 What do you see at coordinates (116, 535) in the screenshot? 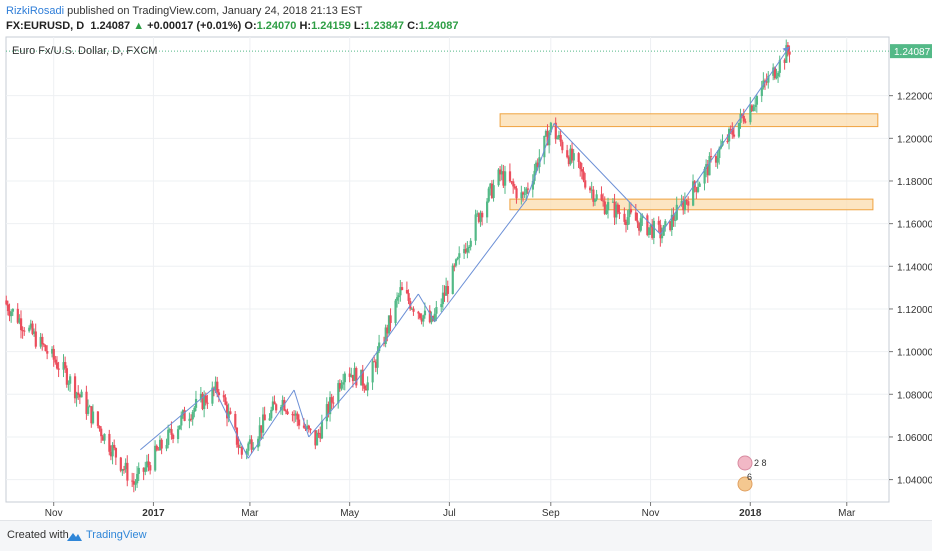
I see `tradingview-brand-link: TradingView` at bounding box center [116, 535].